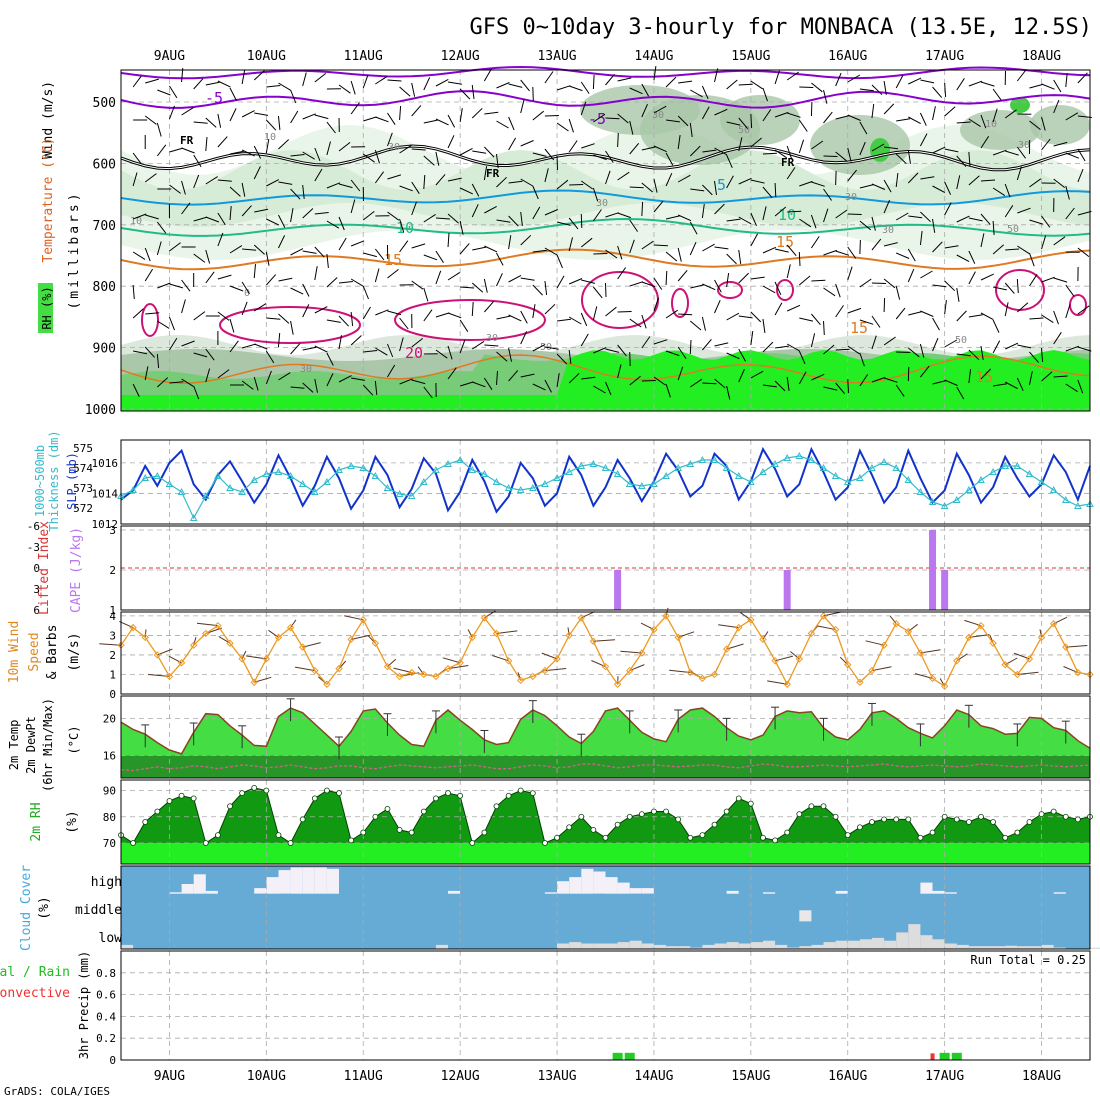 The height and width of the screenshot is (1104, 1100). What do you see at coordinates (57, 1091) in the screenshot?
I see `footer-credit: GrADS: COLA/IGES` at bounding box center [57, 1091].